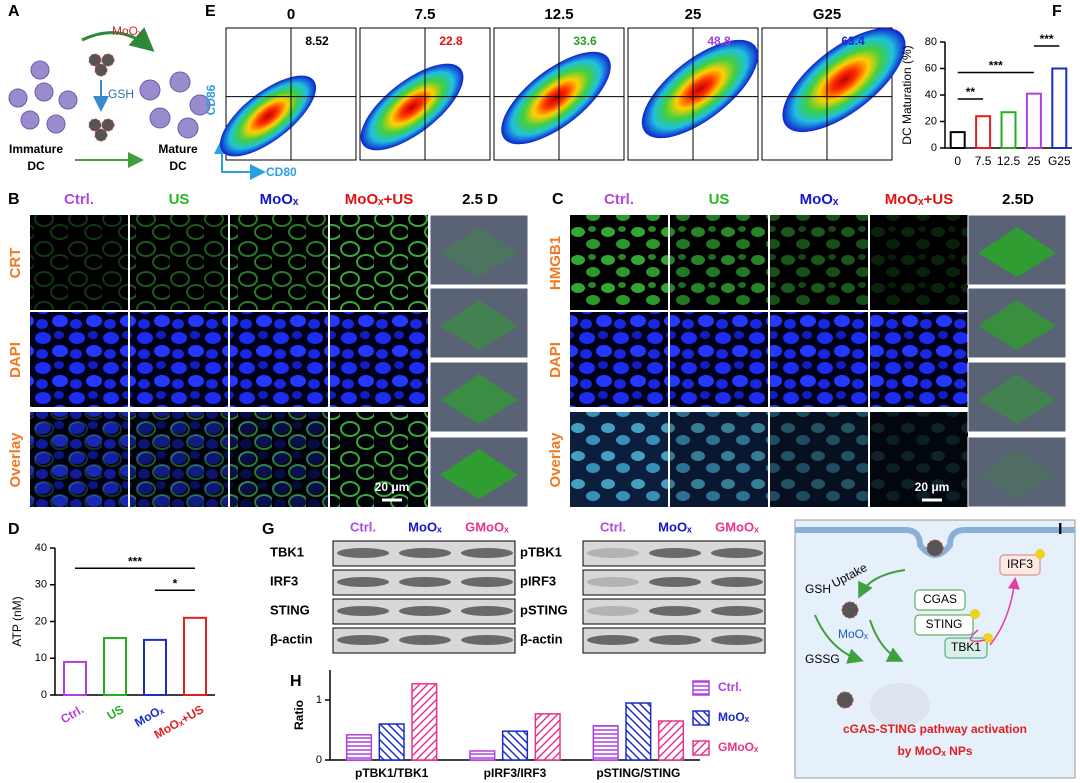  Describe the element at coordinates (935, 649) in the screenshot. I see `pathway-diagram` at that location.